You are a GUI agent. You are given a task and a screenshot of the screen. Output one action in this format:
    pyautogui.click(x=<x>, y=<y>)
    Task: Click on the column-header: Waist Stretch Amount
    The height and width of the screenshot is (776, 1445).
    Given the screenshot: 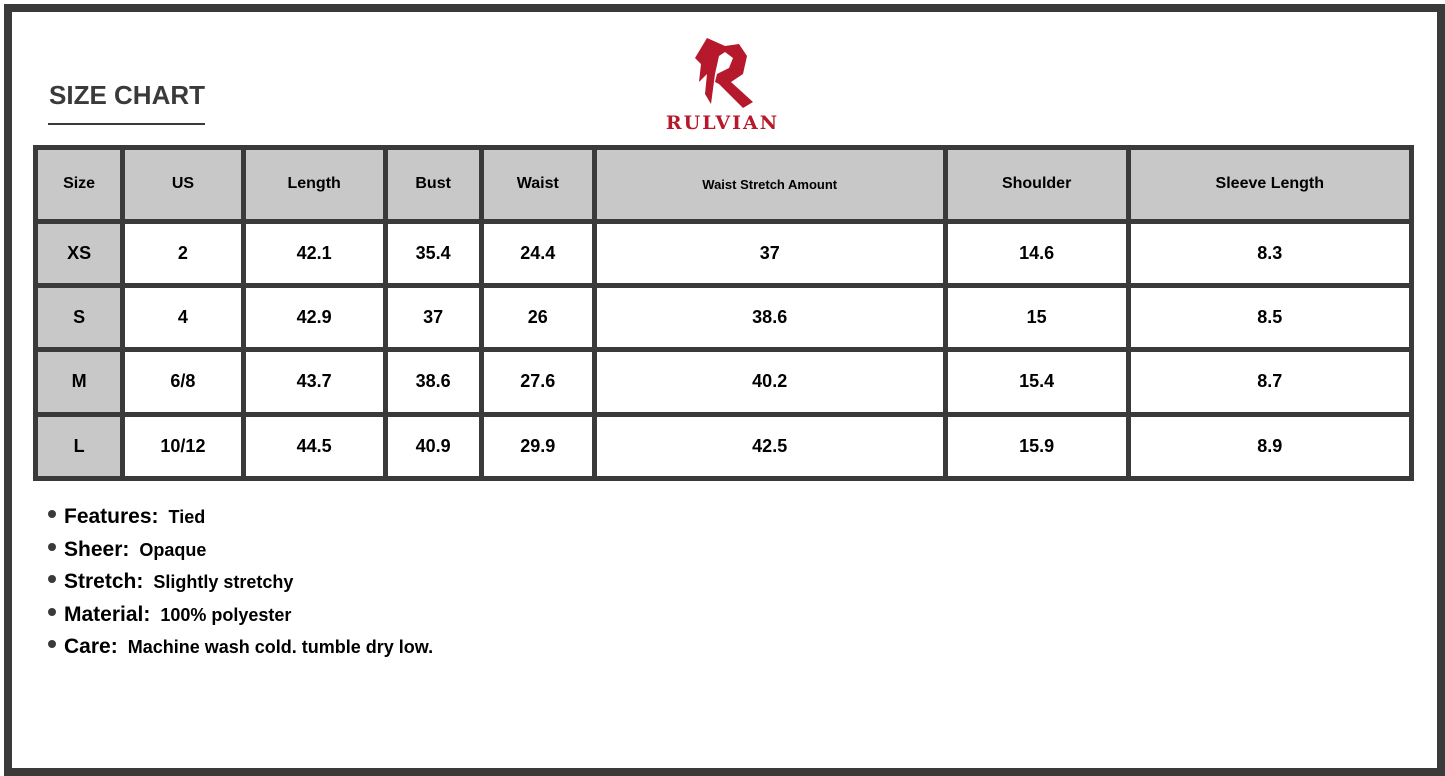 What is the action you would take?
    pyautogui.click(x=769, y=184)
    